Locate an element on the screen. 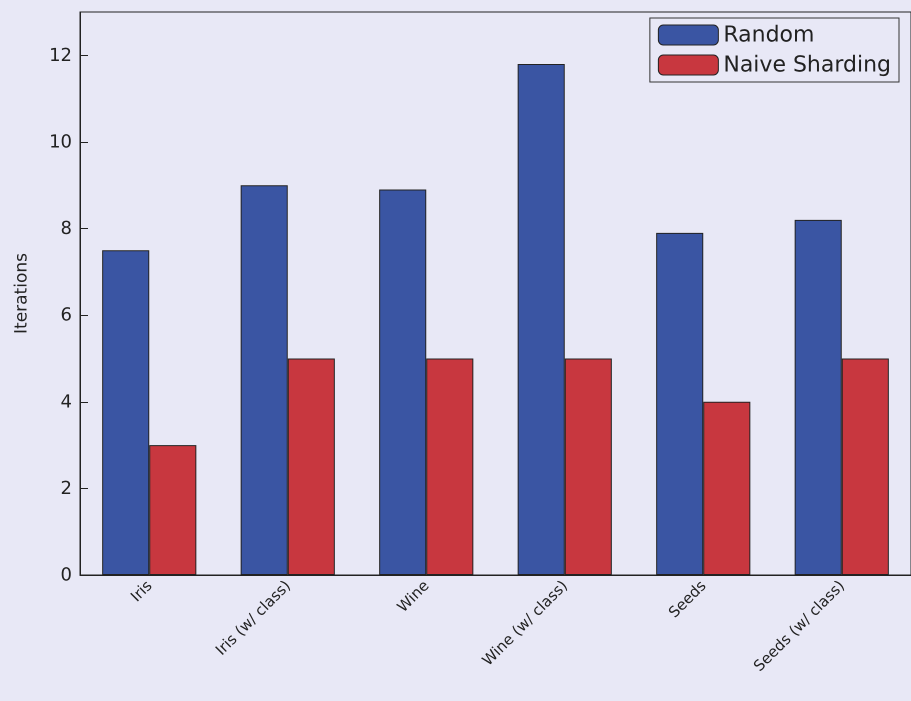 Image resolution: width=911 pixels, height=701 pixels. y-tick-label: 6 is located at coordinates (66, 315).